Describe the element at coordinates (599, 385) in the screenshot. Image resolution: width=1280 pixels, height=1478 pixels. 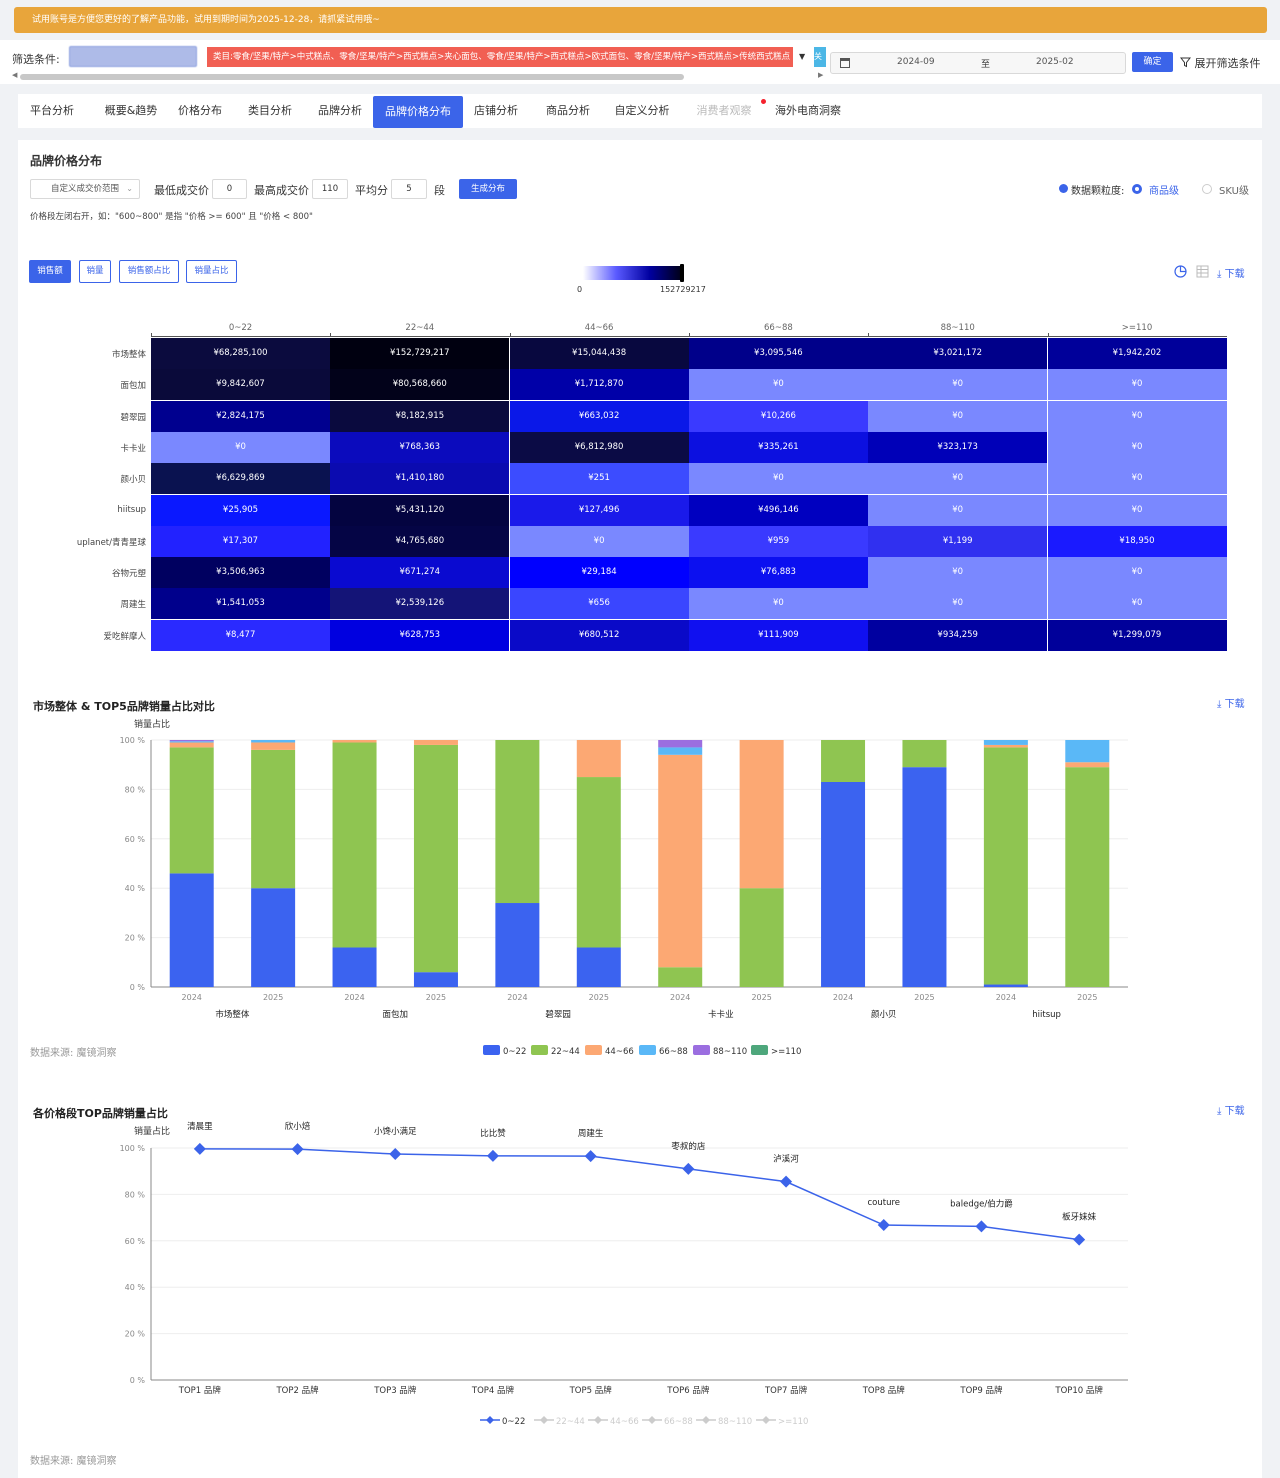
I see `heatmap-cell: ¥1,712,870` at that location.